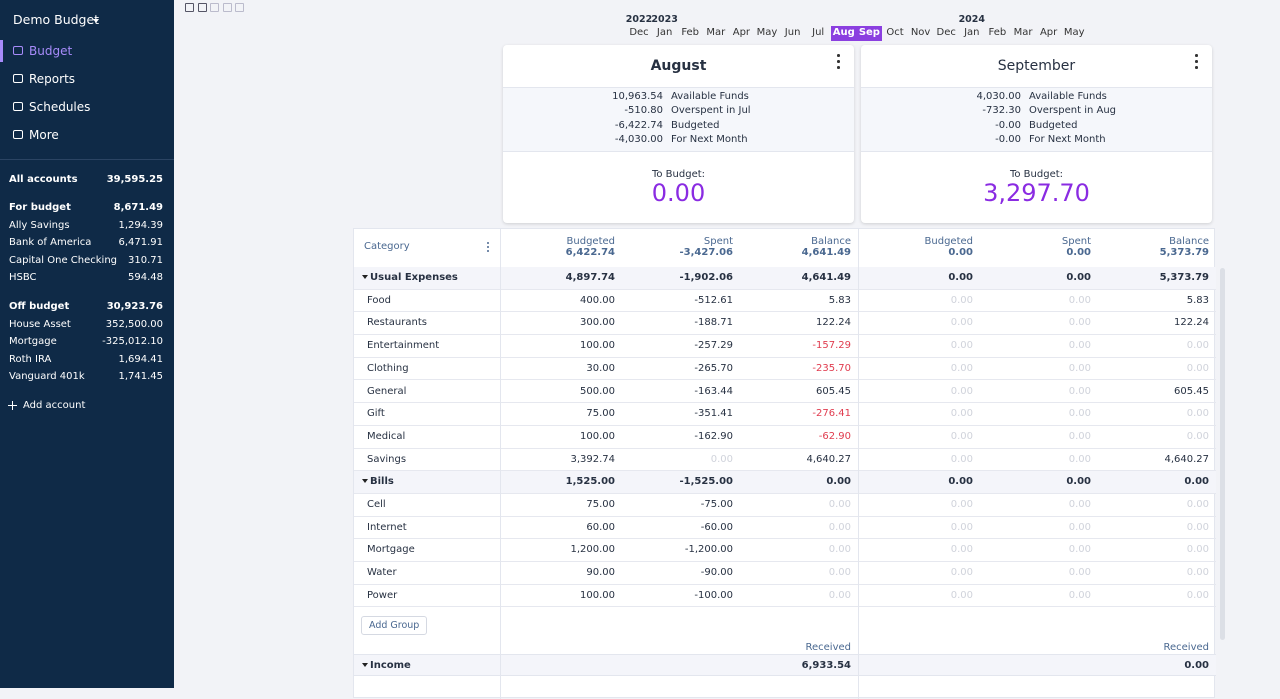  Describe the element at coordinates (43, 179) in the screenshot. I see `account-name: All accounts` at that location.